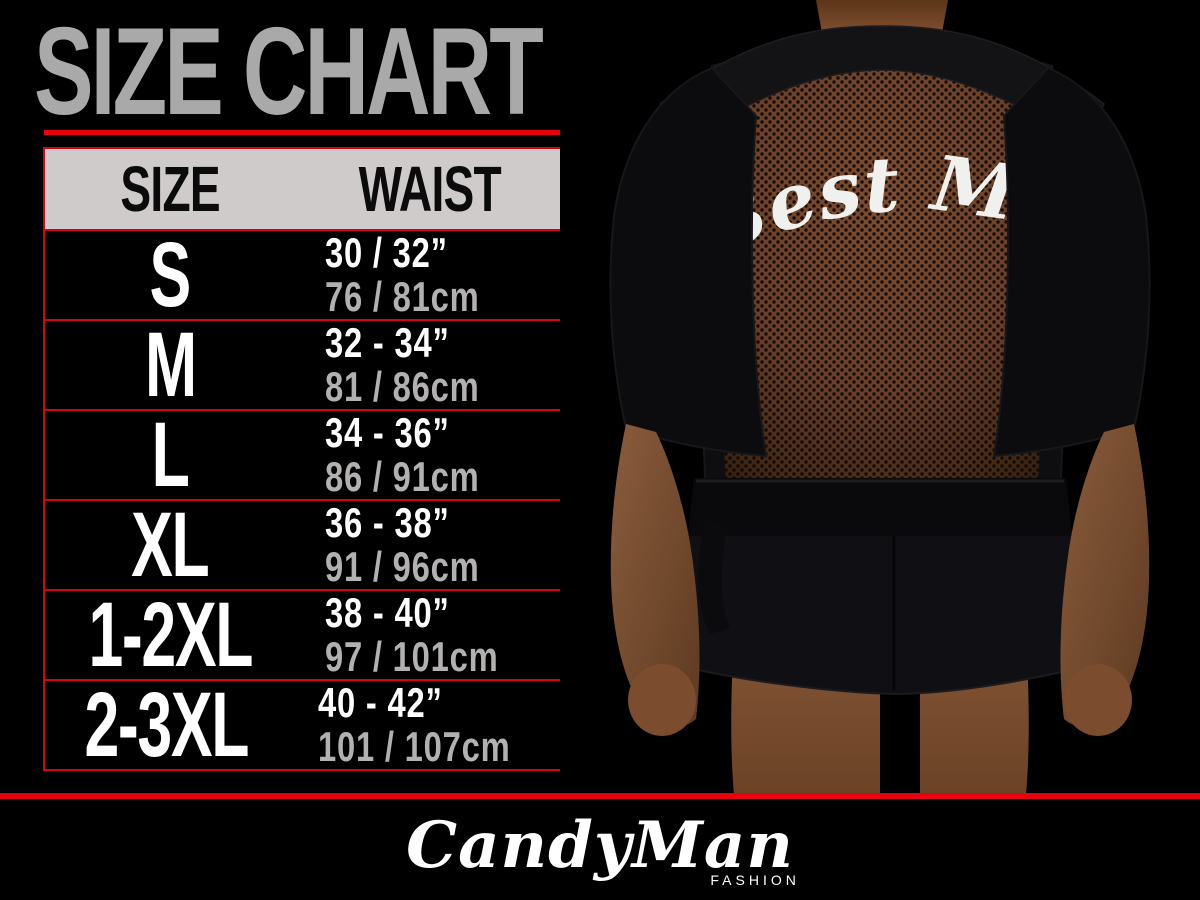 The height and width of the screenshot is (900, 1200). Describe the element at coordinates (430, 189) in the screenshot. I see `column-header-waist: WAIST` at that location.